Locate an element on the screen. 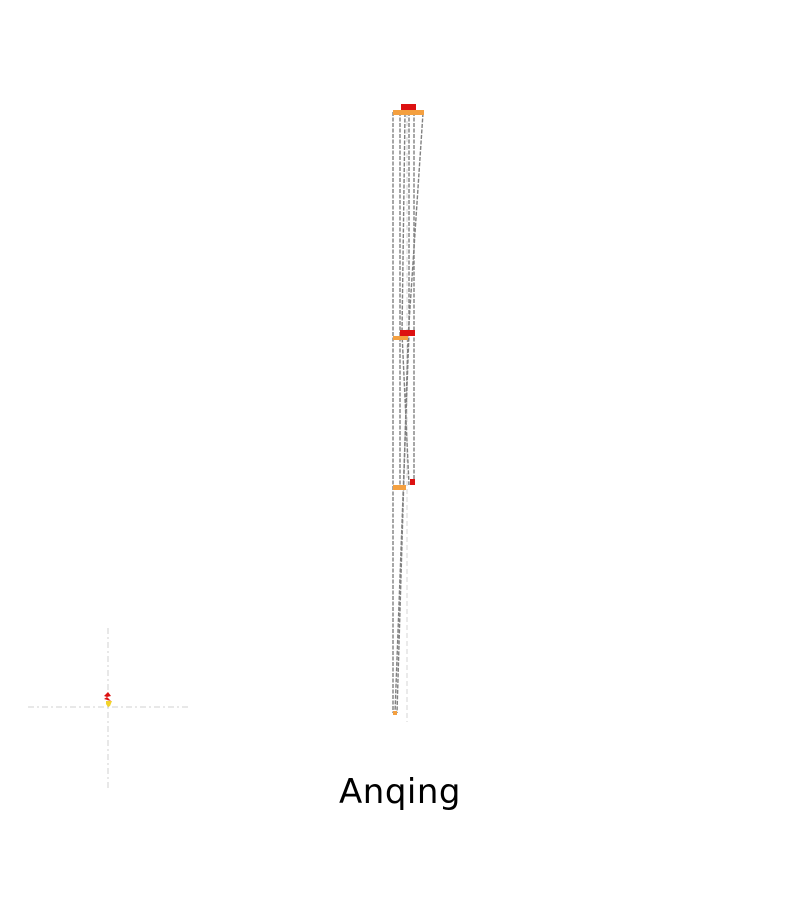  middle-node-orange-bar is located at coordinates (400, 338).